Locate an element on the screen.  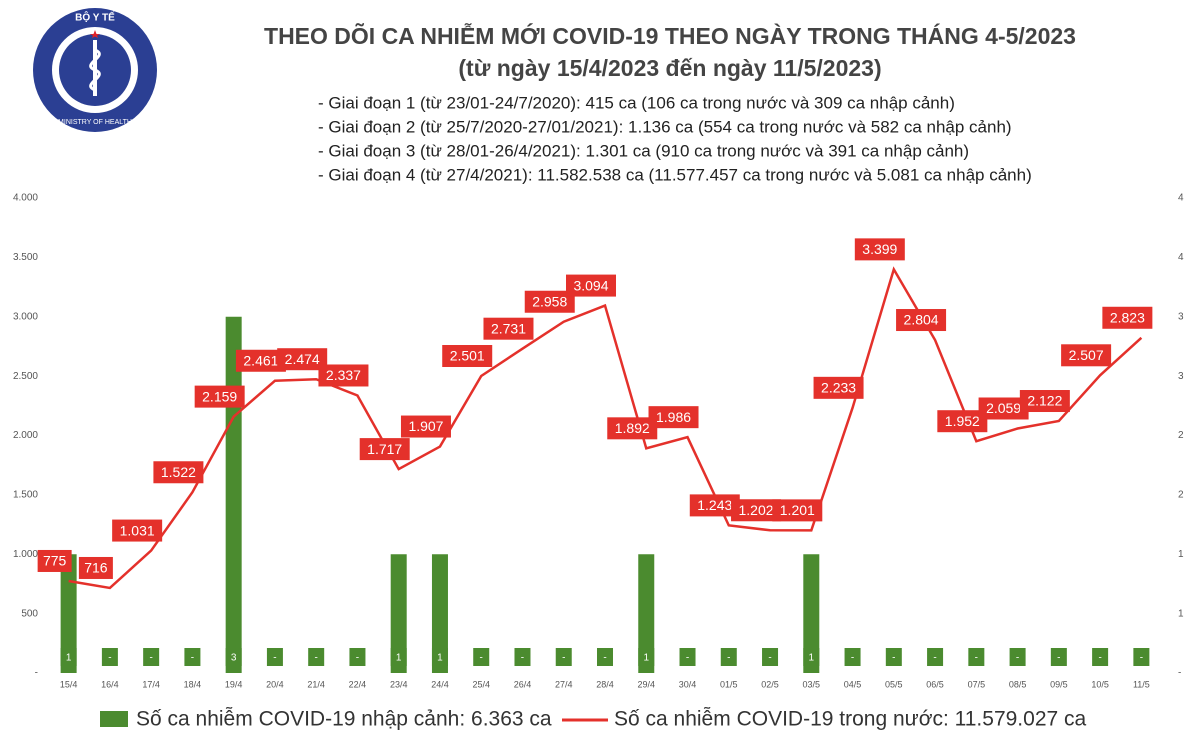
data-label: 1.031 is located at coordinates (137, 530).